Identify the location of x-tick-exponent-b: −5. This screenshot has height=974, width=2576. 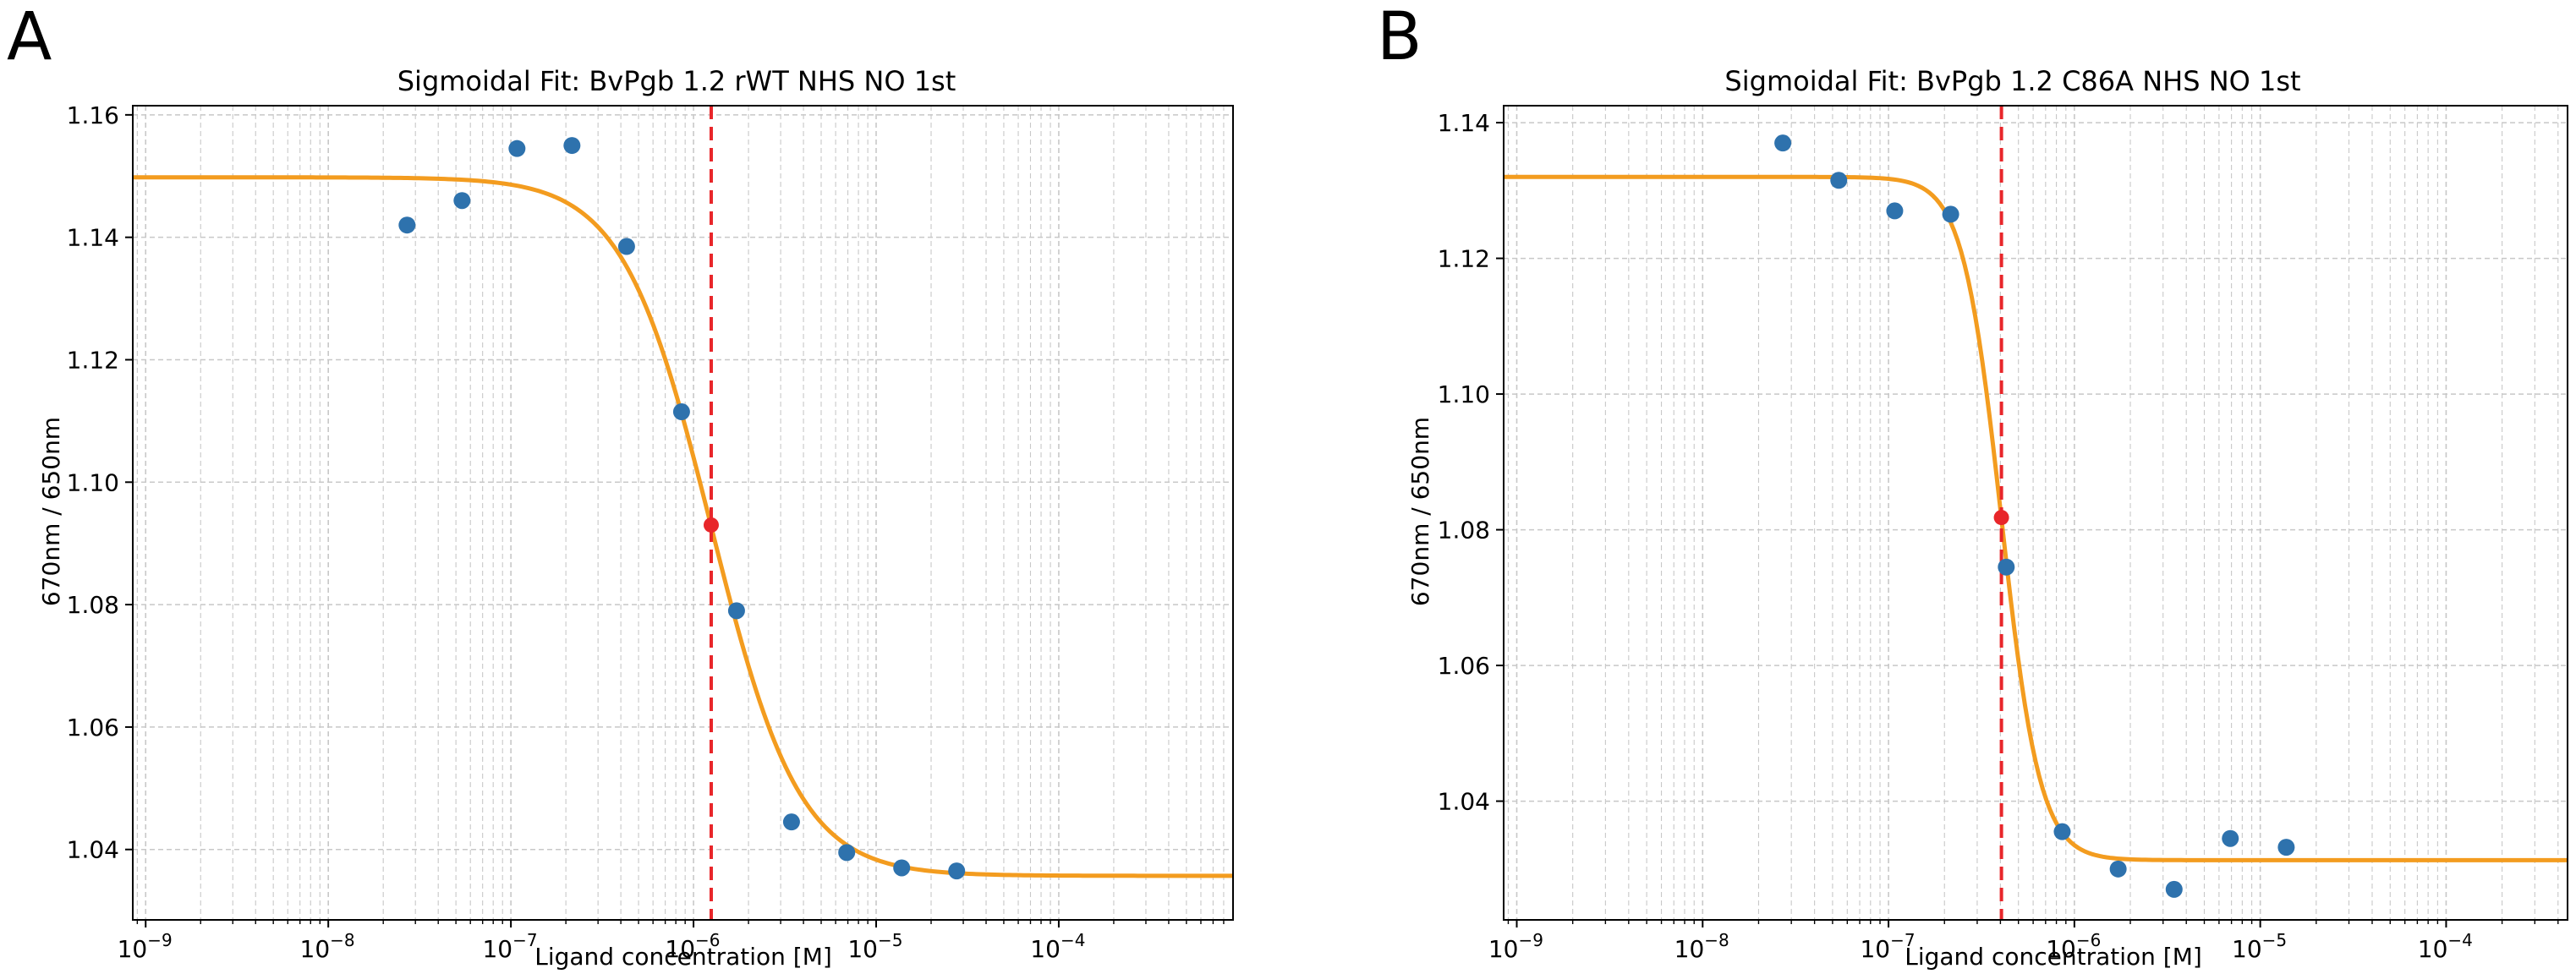
(2274, 940).